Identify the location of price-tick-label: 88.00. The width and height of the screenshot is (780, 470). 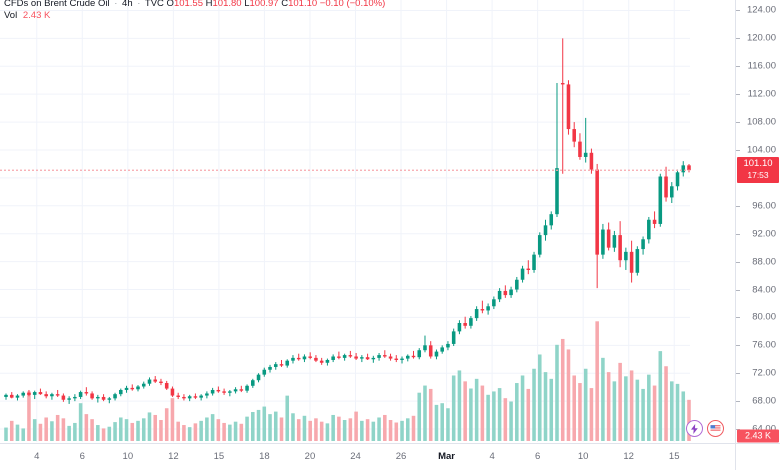
(764, 262).